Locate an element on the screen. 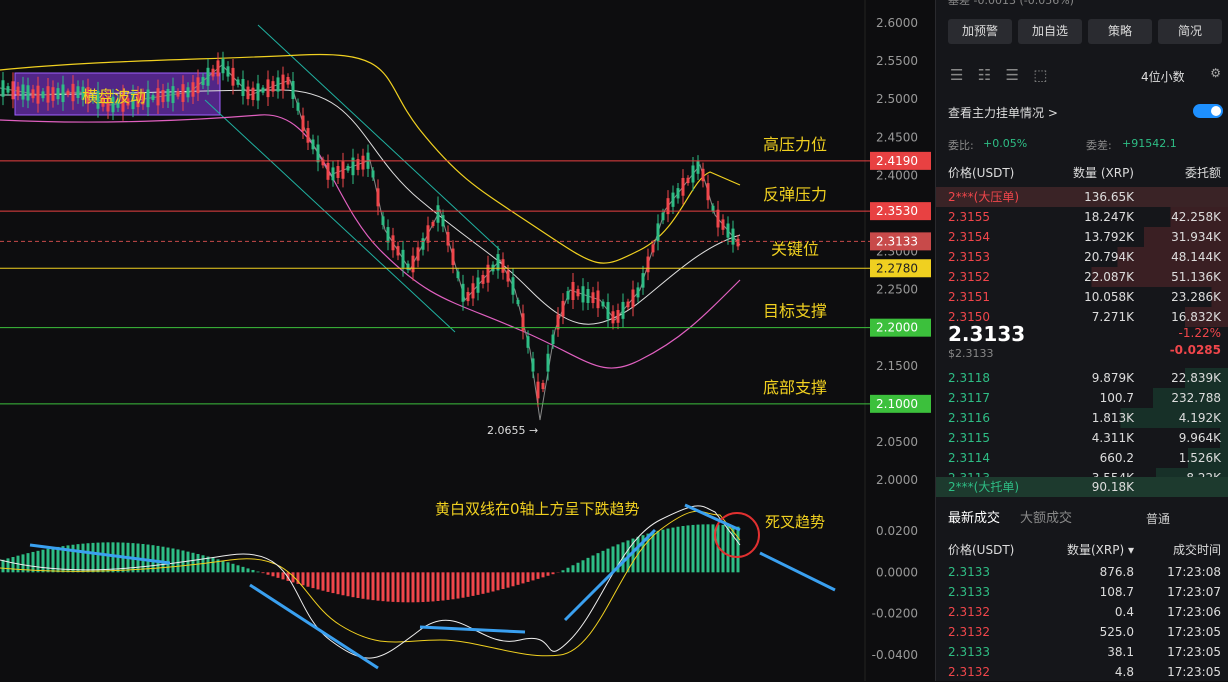 The width and height of the screenshot is (1228, 682). cell: 2.3116 is located at coordinates (969, 418).